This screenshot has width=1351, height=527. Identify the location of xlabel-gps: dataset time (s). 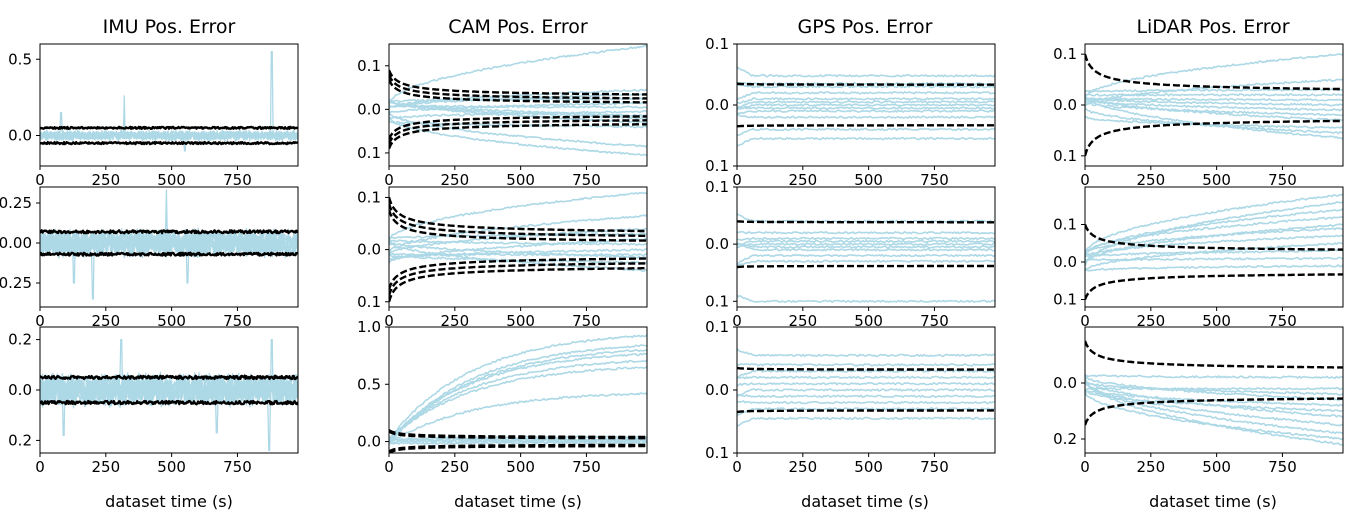
(865, 501).